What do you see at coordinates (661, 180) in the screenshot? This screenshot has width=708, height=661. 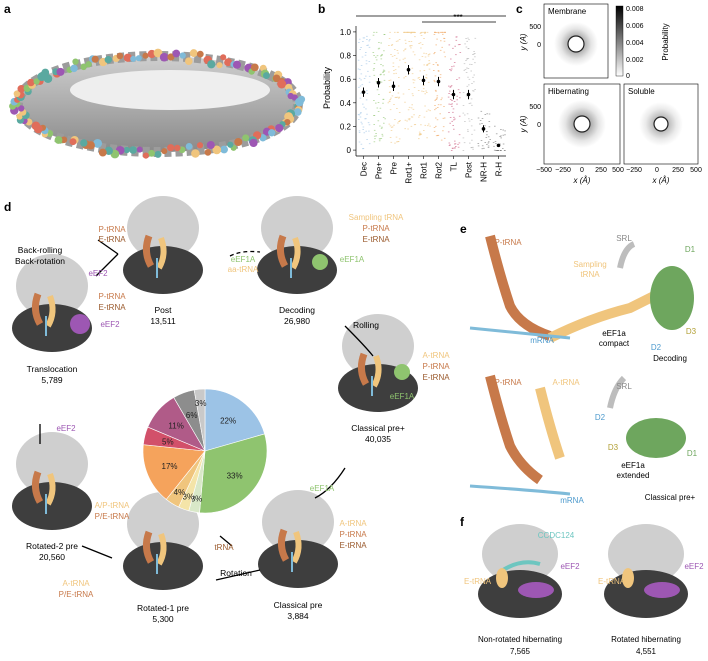 I see `x-label-right: x (Å)` at bounding box center [661, 180].